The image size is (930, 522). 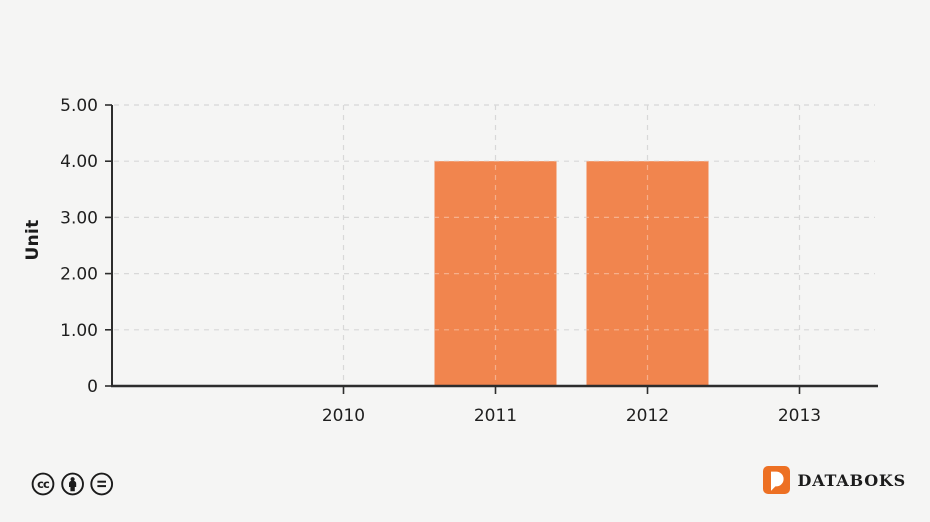 I want to click on x-tick-label: 2010, so click(x=343, y=416).